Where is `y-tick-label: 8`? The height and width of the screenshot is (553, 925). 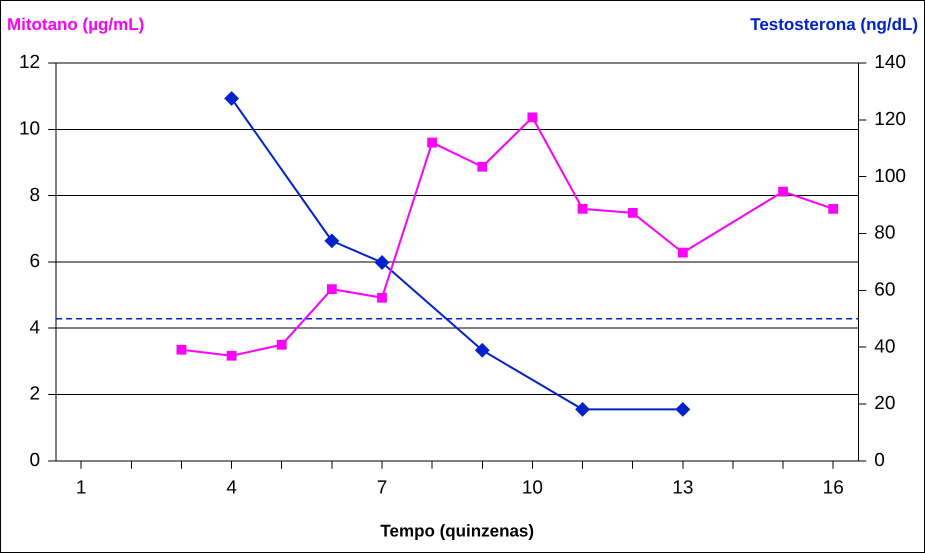
y-tick-label: 8 is located at coordinates (35, 195).